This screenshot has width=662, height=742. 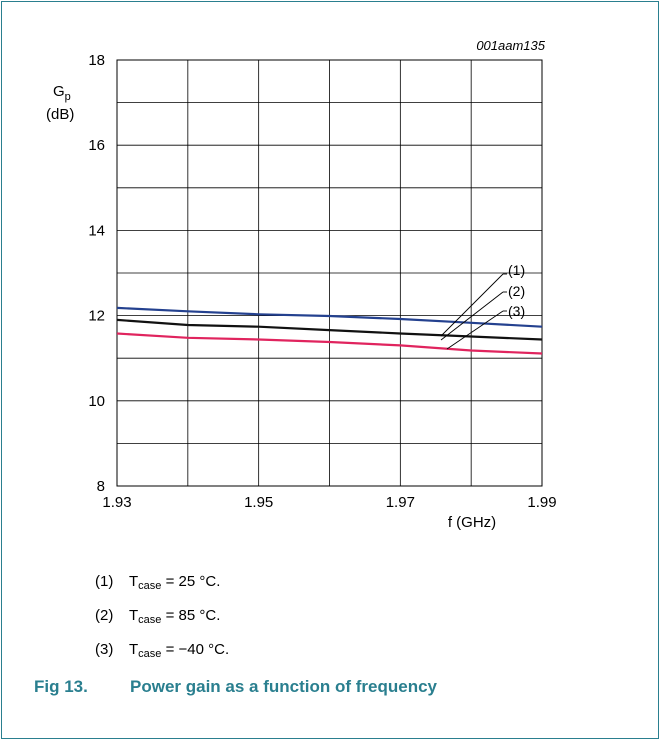 What do you see at coordinates (541, 502) in the screenshot?
I see `x-tick-label: 1.99` at bounding box center [541, 502].